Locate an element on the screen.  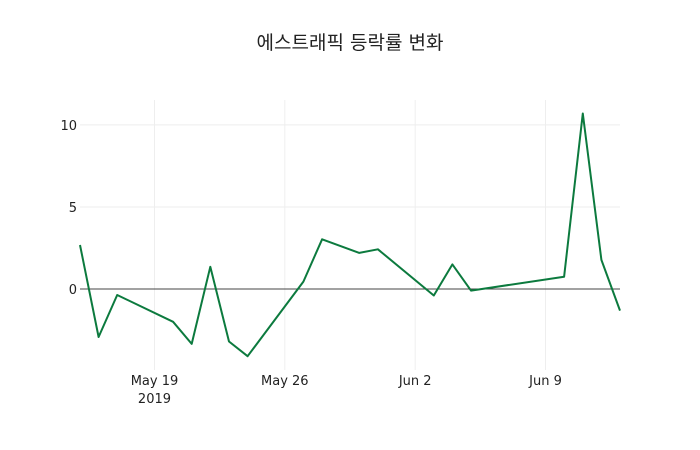
y-axis: 0 5 10 is located at coordinates (68, 208).